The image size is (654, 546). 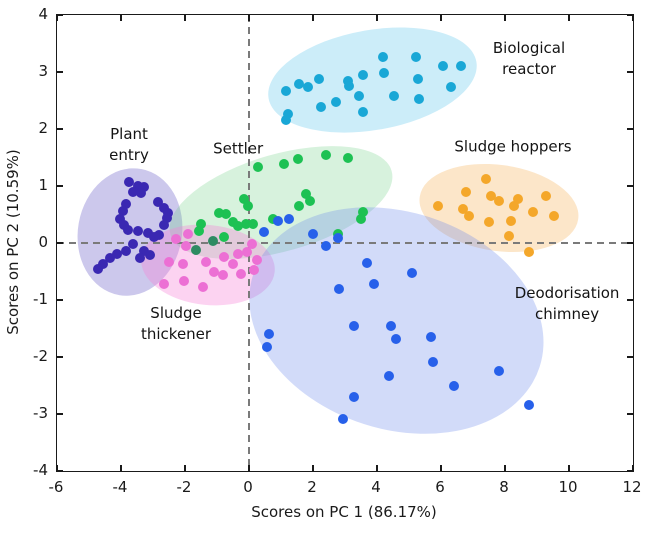 I want to click on cluster-label-line: thickener, so click(x=176, y=333).